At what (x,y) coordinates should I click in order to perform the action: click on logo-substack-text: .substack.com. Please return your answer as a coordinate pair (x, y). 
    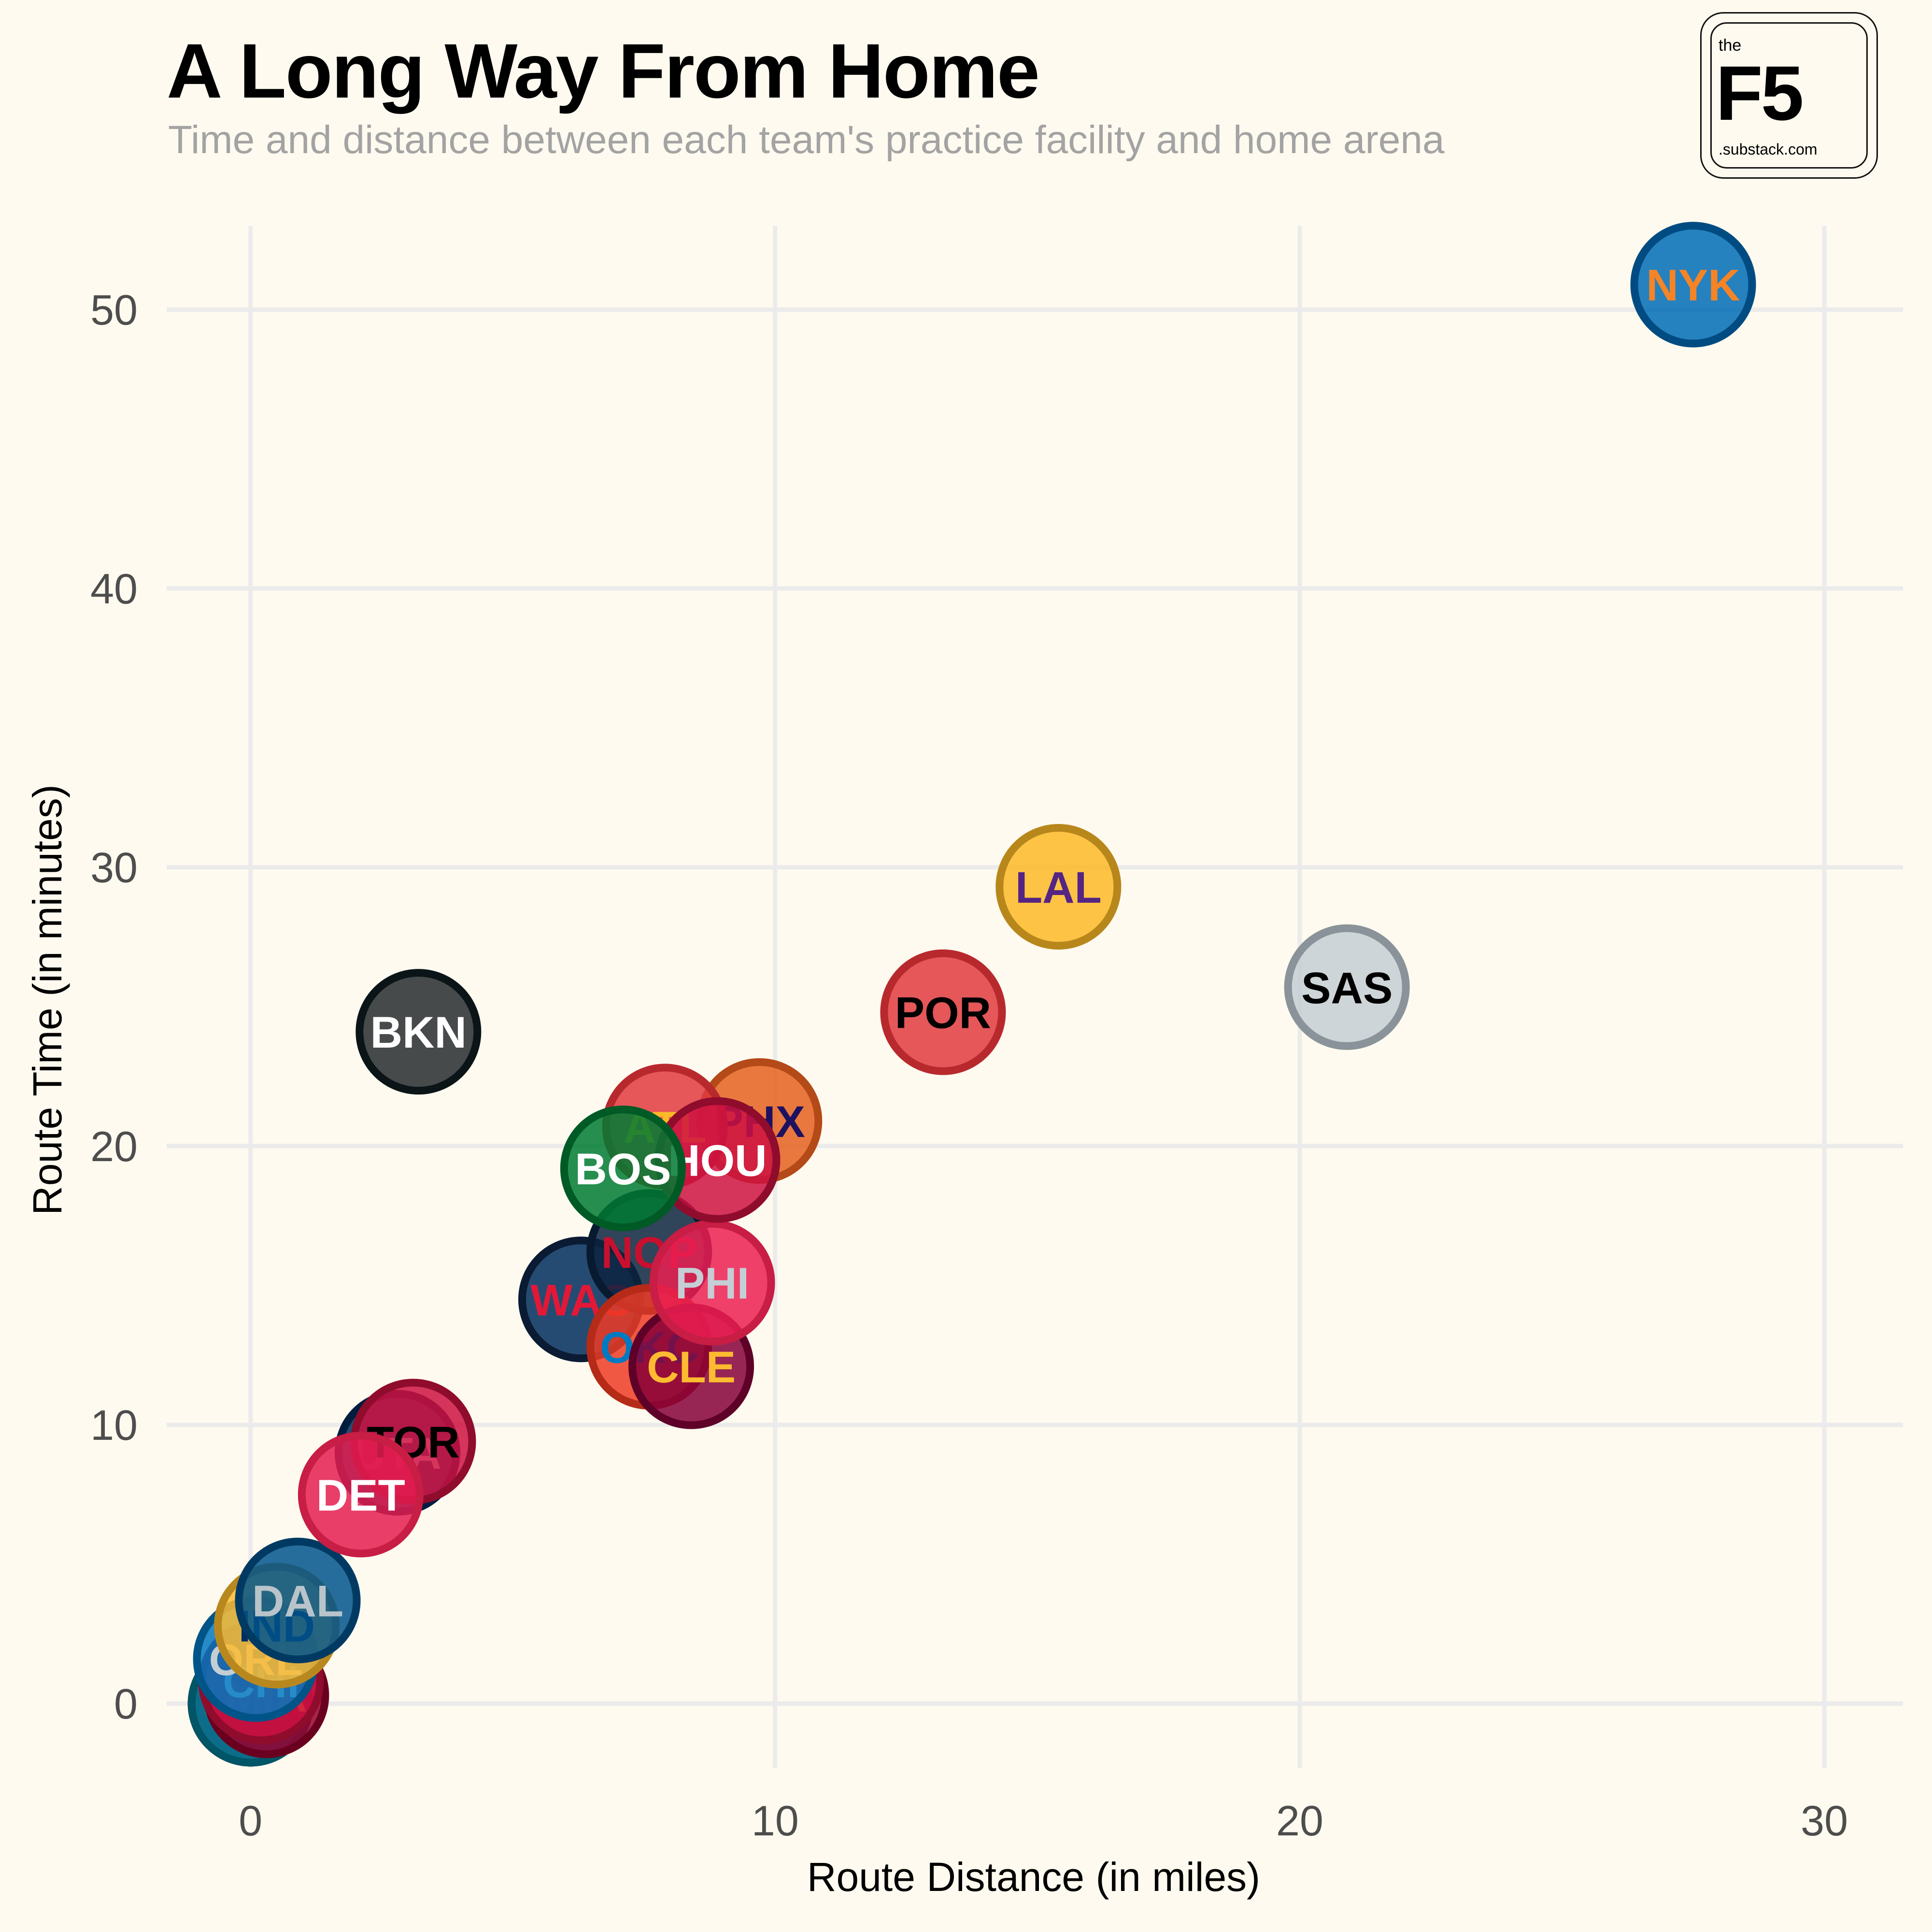
    Looking at the image, I should click on (1768, 149).